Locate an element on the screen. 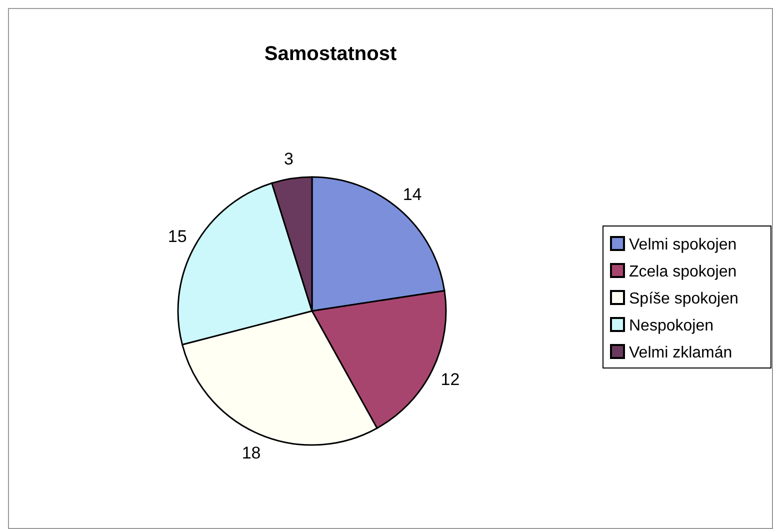  legend-label: Zcela spokojen is located at coordinates (683, 272).